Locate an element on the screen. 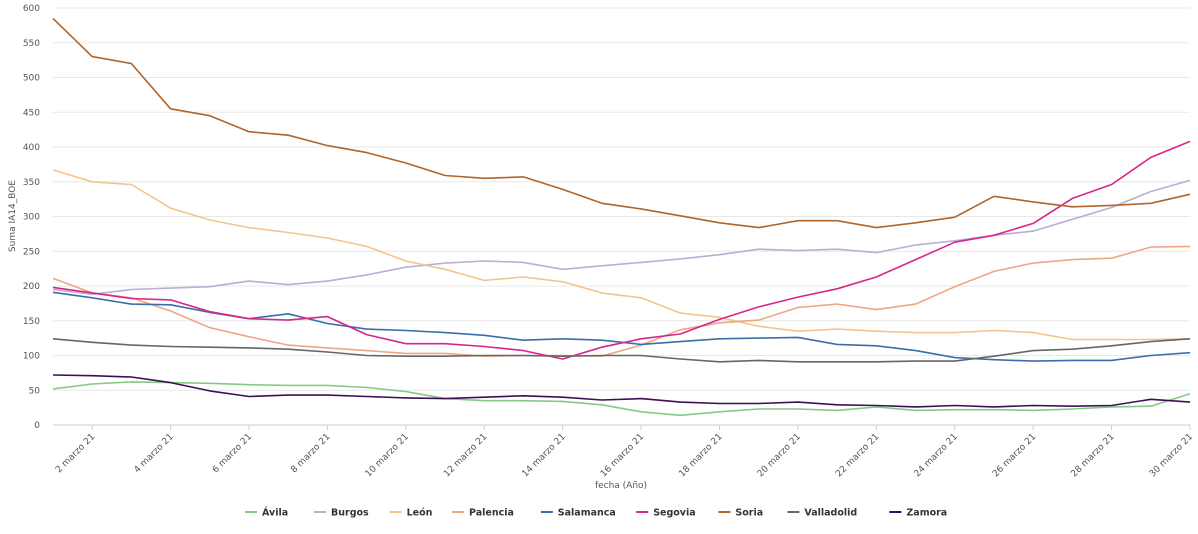 This screenshot has width=1198, height=534. series-line-valladolid is located at coordinates (621, 350).